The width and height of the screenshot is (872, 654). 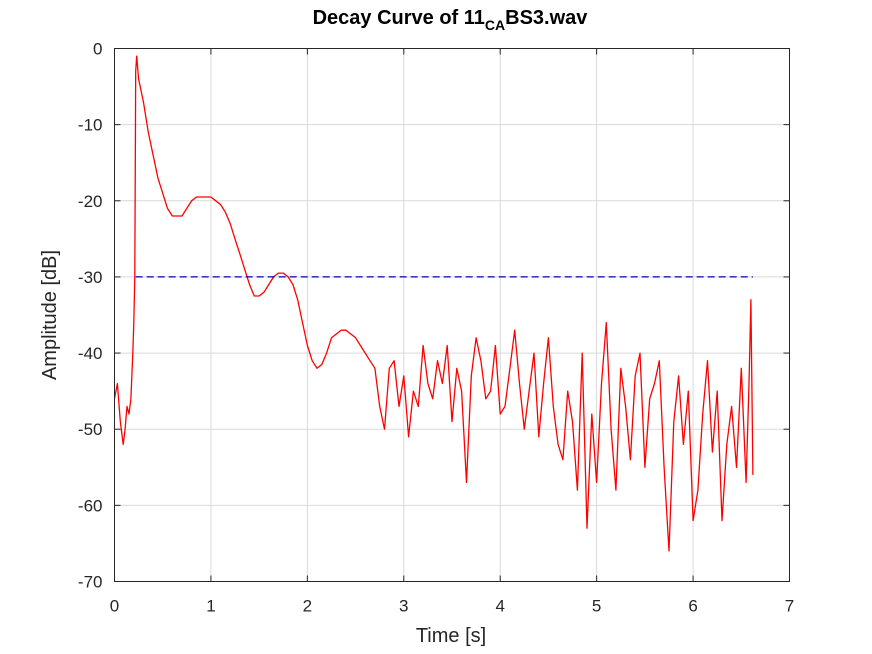 What do you see at coordinates (90, 125) in the screenshot?
I see `y-tick-label: -10` at bounding box center [90, 125].